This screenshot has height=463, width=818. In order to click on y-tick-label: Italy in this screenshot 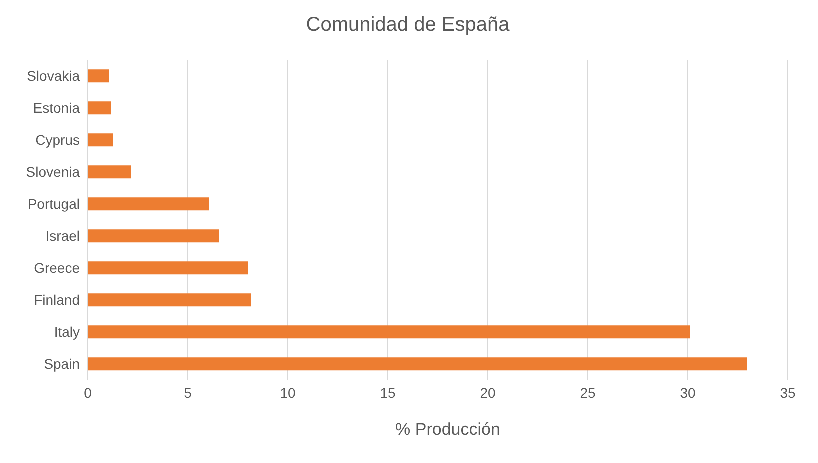, I will do `click(67, 332)`.